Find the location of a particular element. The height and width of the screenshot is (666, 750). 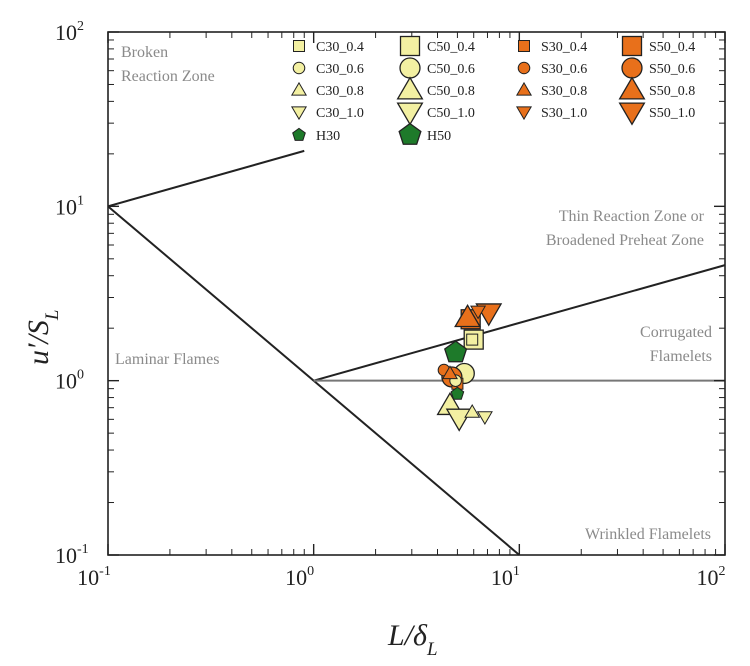

legend-label-c30-1-0: C30_1.0 is located at coordinates (340, 113).